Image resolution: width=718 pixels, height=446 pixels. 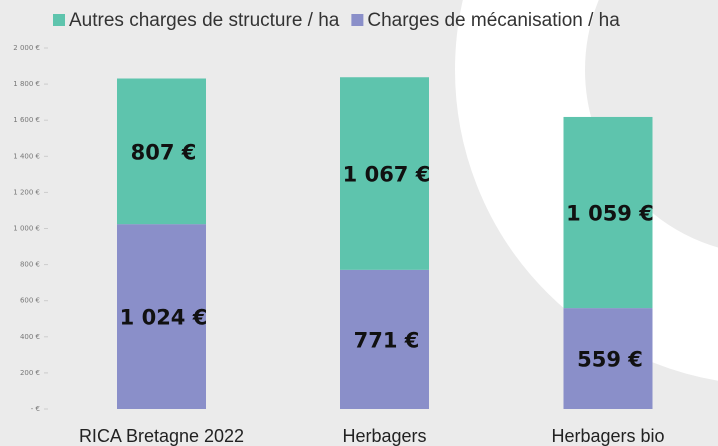 I want to click on y-tick-label: 1 200 €, so click(x=26, y=192).